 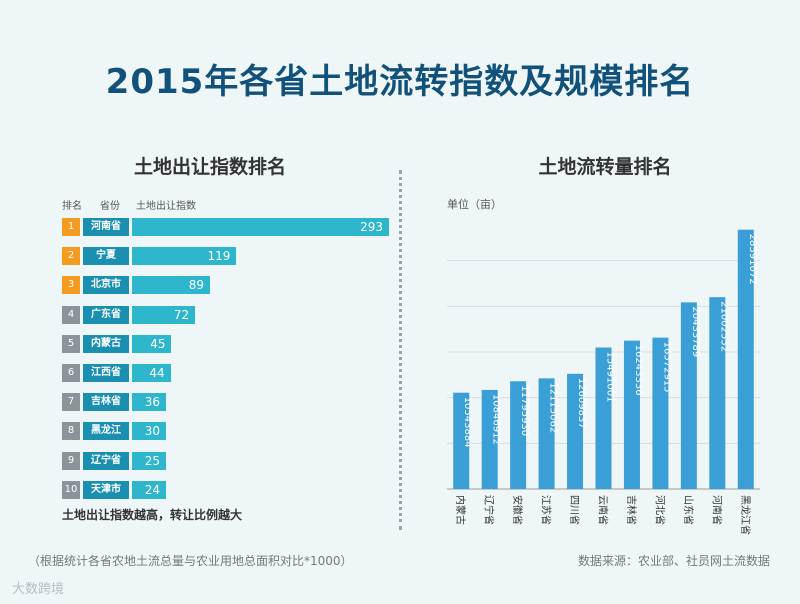 What do you see at coordinates (574, 510) in the screenshot?
I see `province-tick: 四川省` at bounding box center [574, 510].